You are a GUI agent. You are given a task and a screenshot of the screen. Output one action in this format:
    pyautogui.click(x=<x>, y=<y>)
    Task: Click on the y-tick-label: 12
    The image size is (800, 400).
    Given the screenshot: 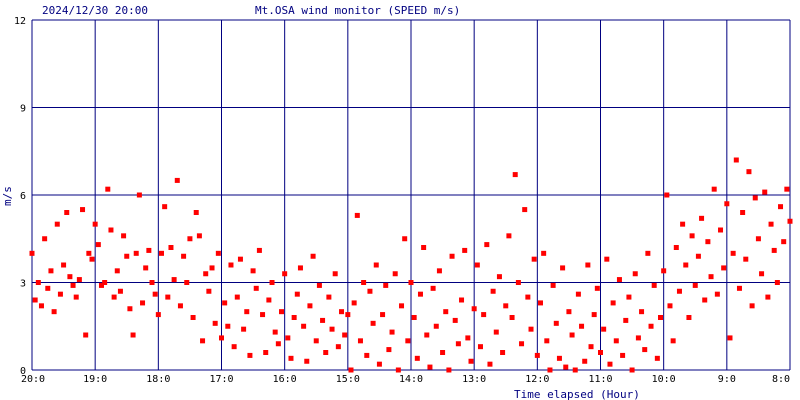 What is the action you would take?
    pyautogui.click(x=20, y=21)
    